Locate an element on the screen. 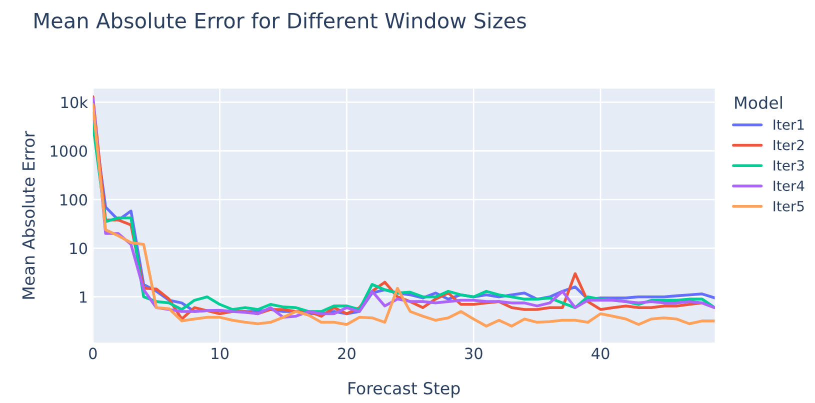 This screenshot has width=815, height=403. legend-label: Iter5 is located at coordinates (789, 206).